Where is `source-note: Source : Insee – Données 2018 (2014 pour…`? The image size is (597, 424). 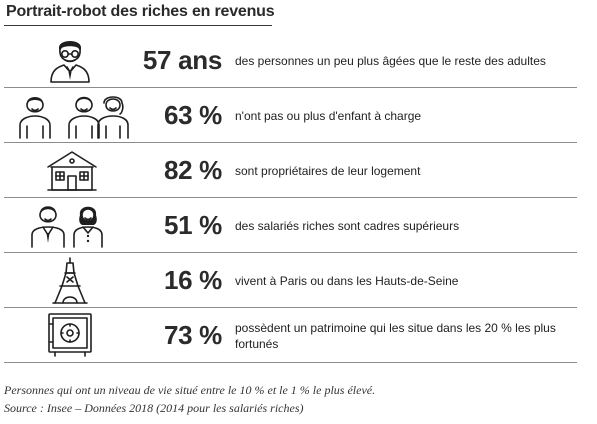
source-note: Source : Insee – Données 2018 (2014 pour… is located at coordinates (154, 408).